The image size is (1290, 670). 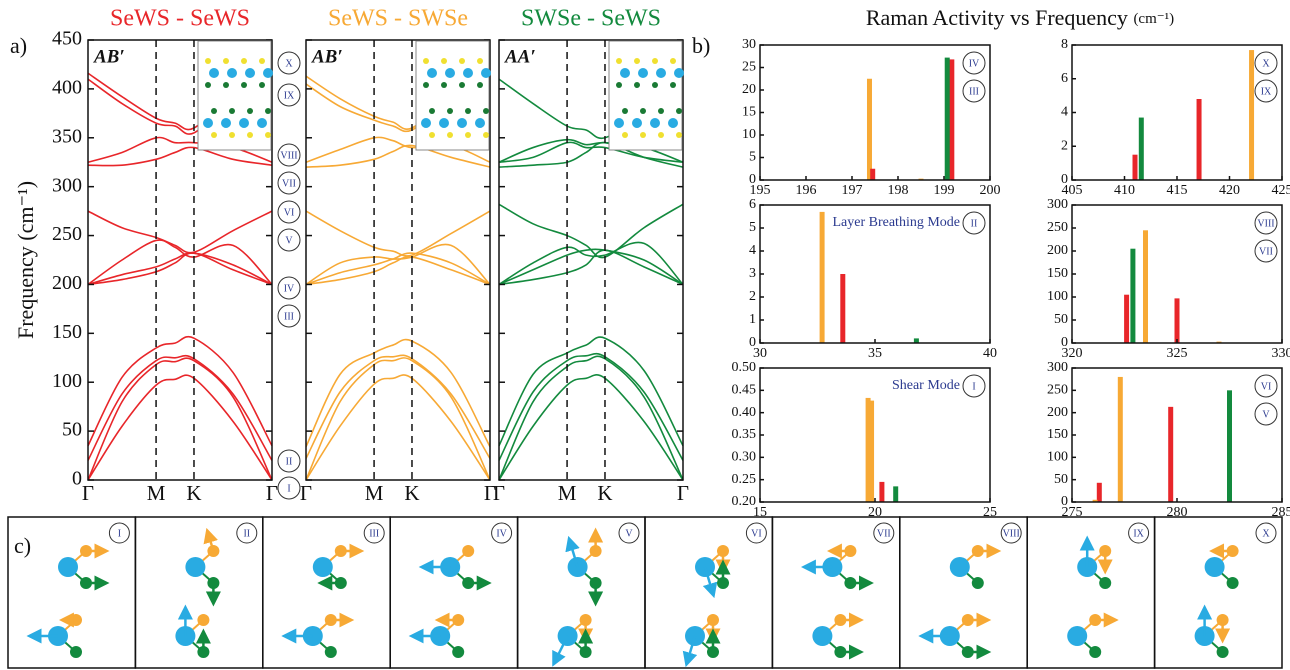 What do you see at coordinates (468, 551) in the screenshot?
I see `atom-s` at bounding box center [468, 551].